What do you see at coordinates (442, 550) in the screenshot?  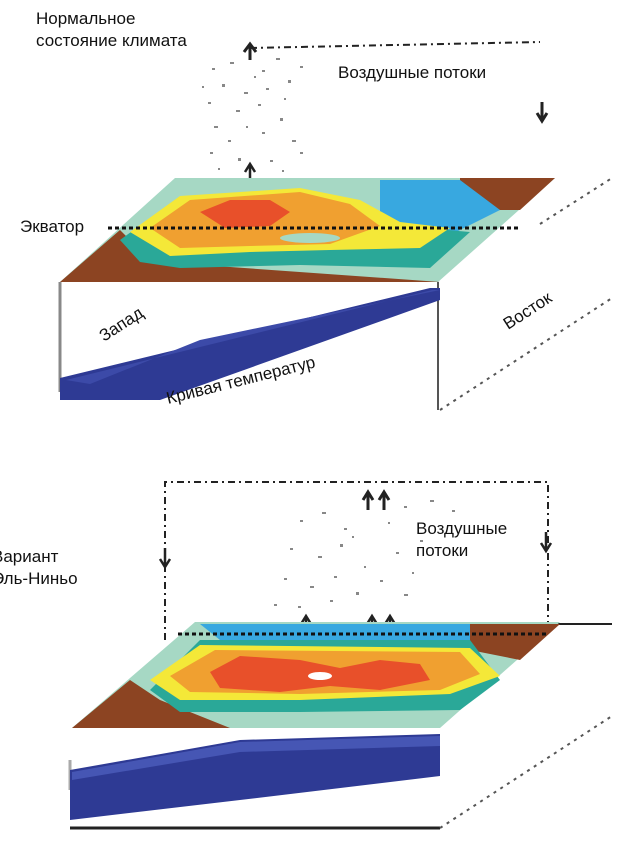 I see `el-nino-air-flows-line2: потоки` at bounding box center [442, 550].